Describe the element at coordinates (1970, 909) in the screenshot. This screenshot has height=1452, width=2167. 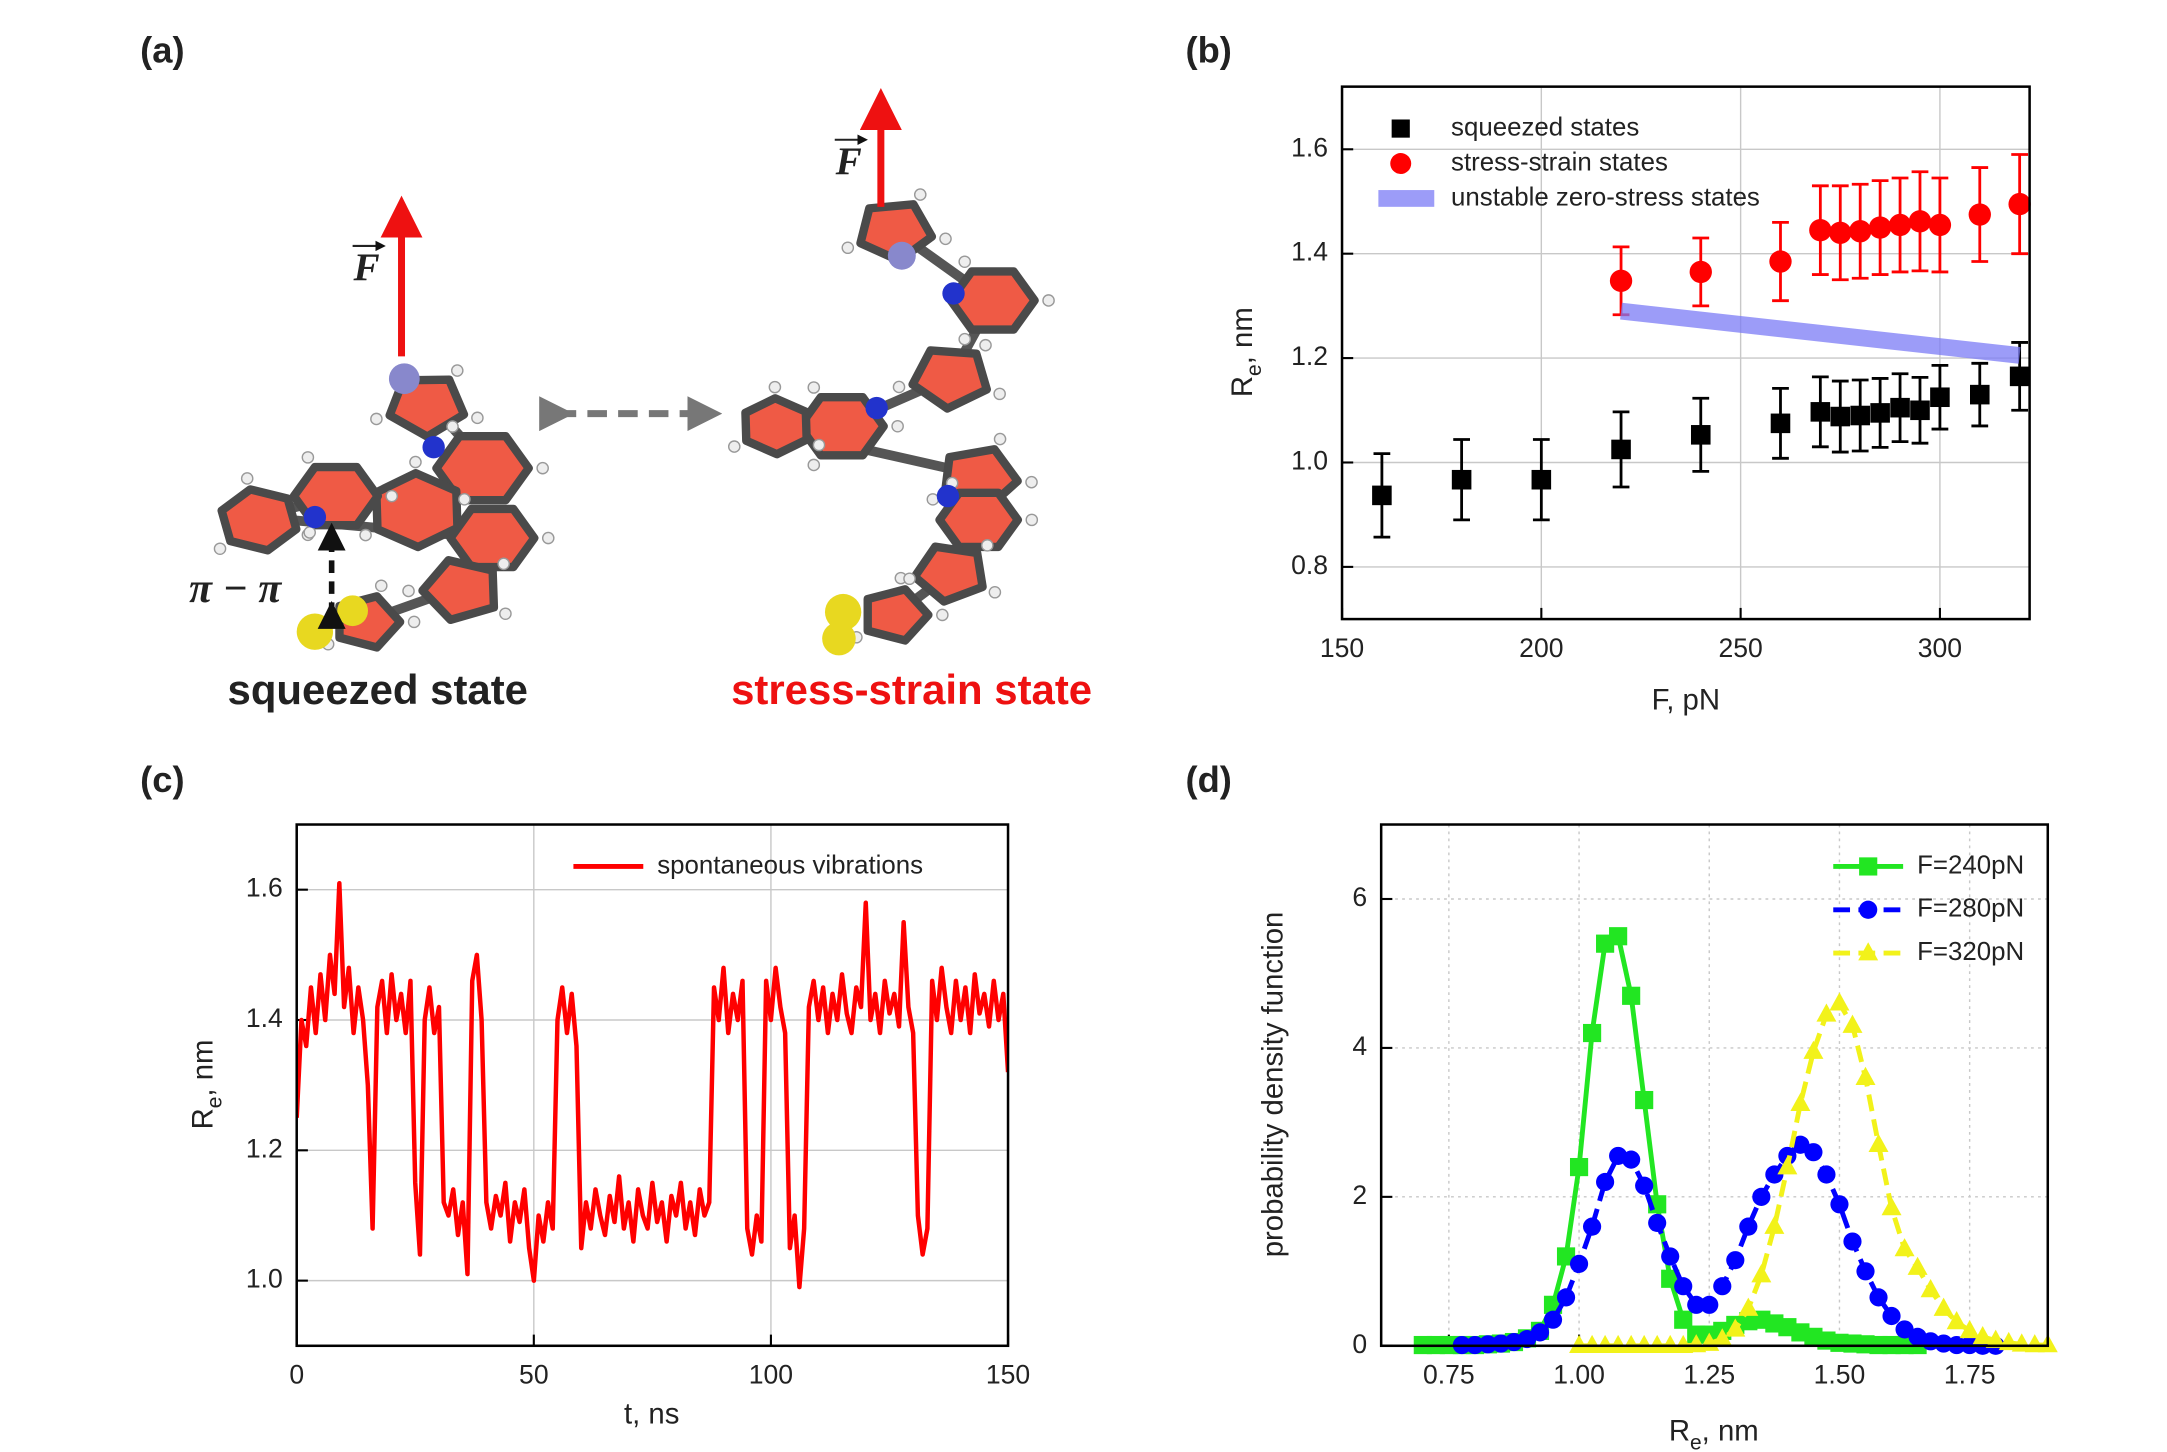
I see `legend-label: F=280pN` at that location.